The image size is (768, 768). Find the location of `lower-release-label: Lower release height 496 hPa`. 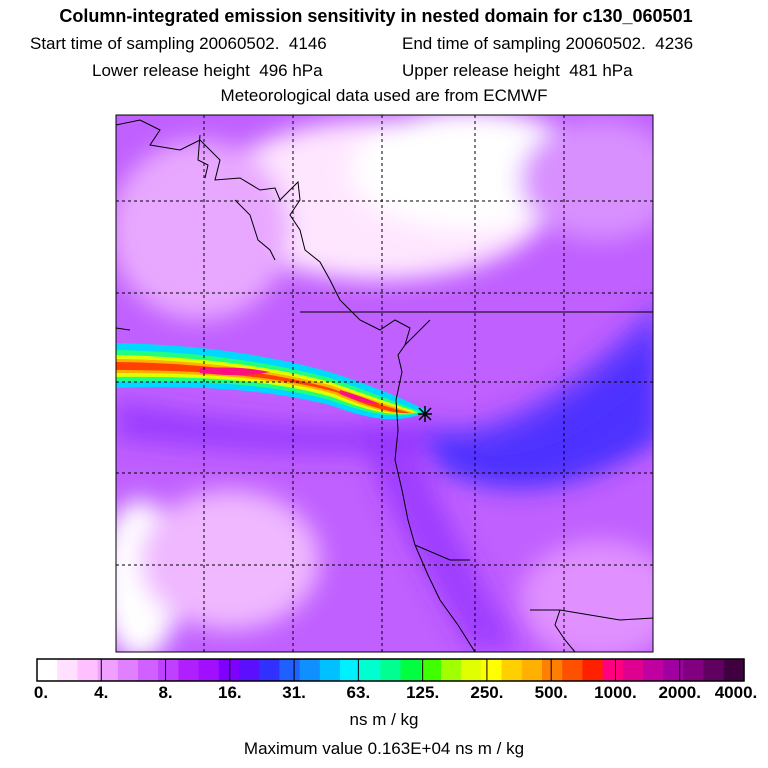

lower-release-label: Lower release height 496 hPa is located at coordinates (207, 70).